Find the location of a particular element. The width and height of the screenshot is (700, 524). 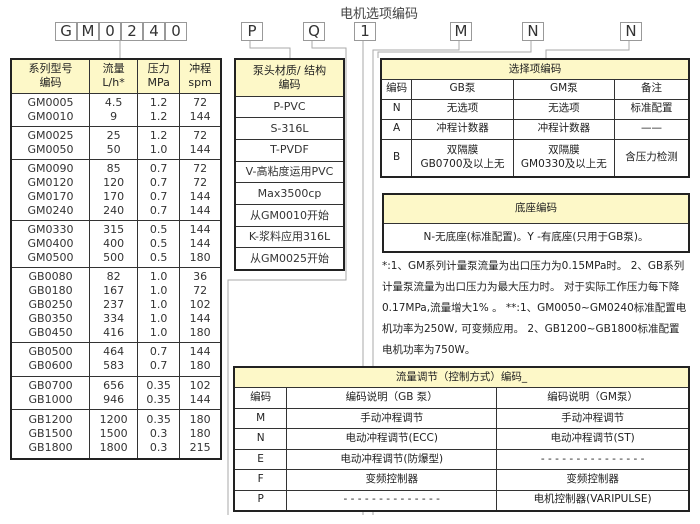

cell-value: 500 is located at coordinates (114, 257).